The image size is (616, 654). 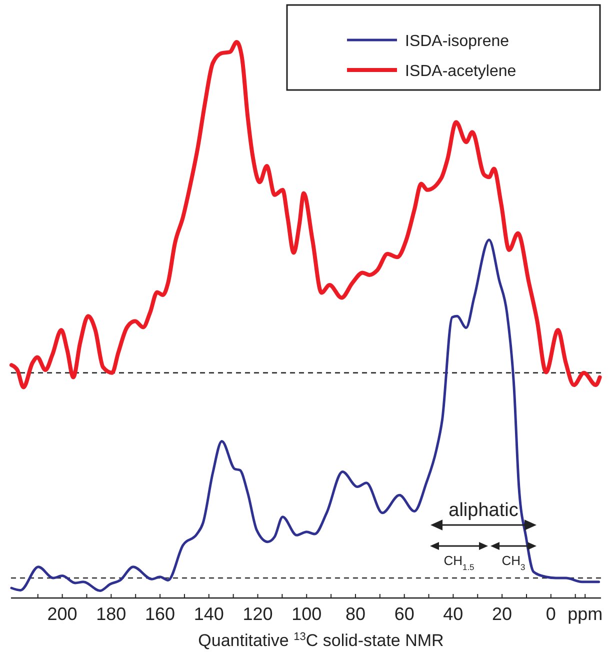 I want to click on x-tick-label: 60, so click(x=404, y=614).